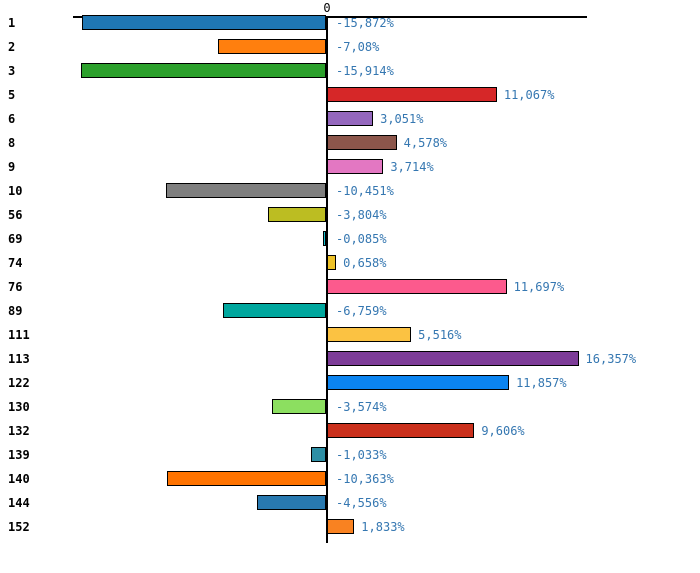  Describe the element at coordinates (529, 95) in the screenshot. I see `value-label: 11,067%` at that location.